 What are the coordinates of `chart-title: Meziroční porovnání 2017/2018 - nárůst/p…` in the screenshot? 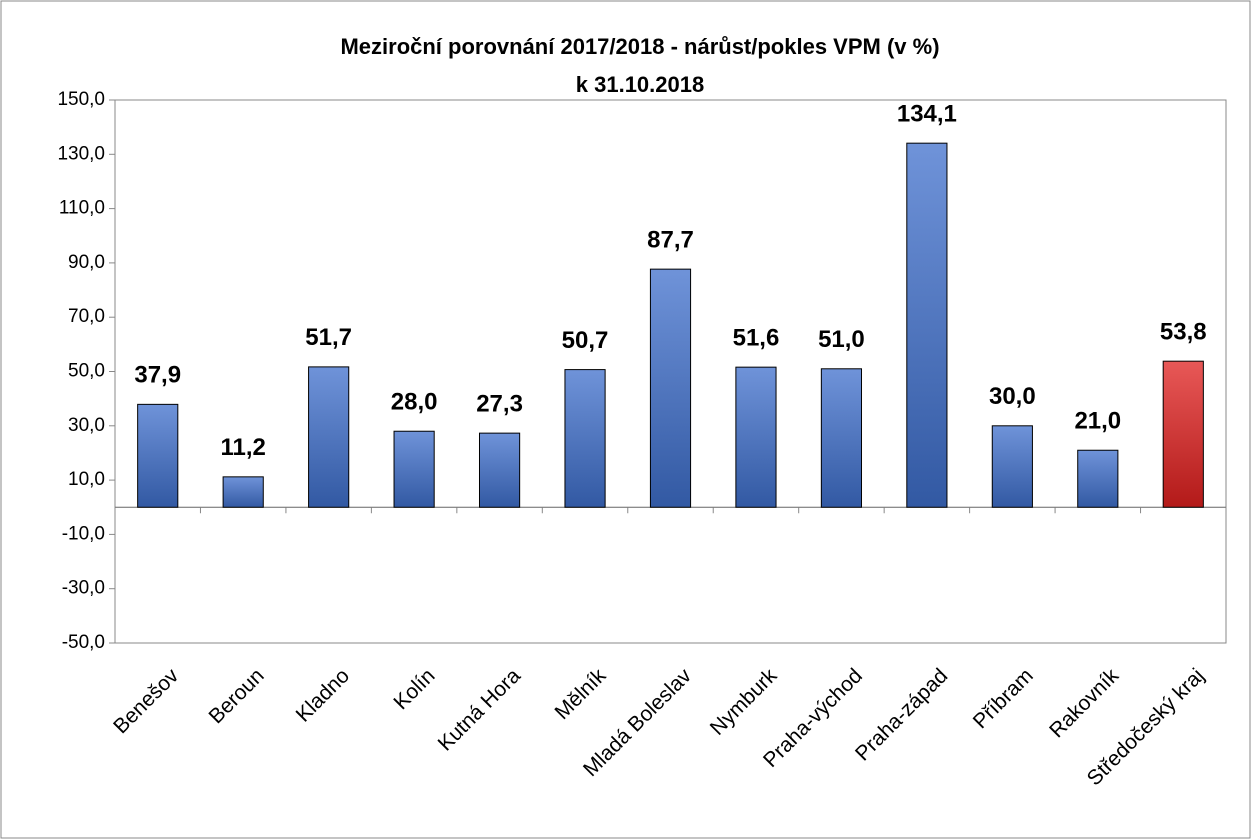 It's located at (639, 46).